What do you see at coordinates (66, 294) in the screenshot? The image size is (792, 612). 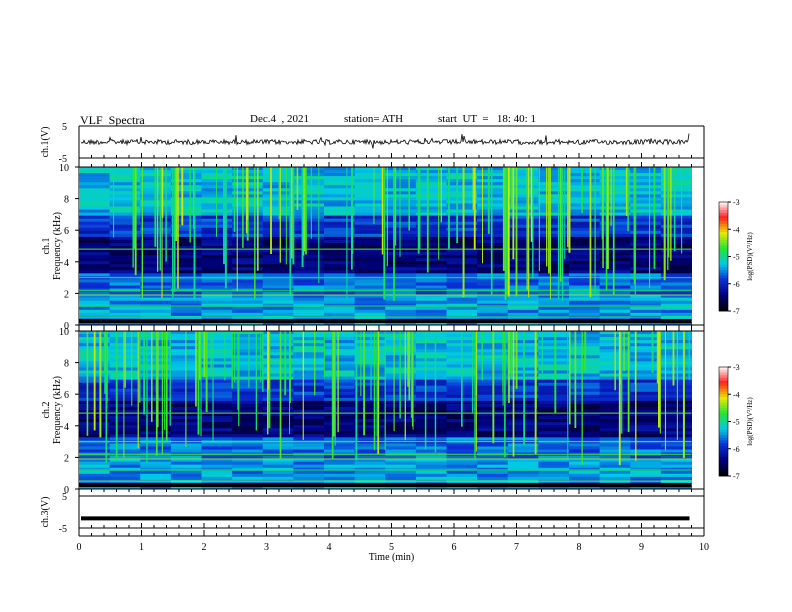 I see `y-tick-label: 2` at bounding box center [66, 294].